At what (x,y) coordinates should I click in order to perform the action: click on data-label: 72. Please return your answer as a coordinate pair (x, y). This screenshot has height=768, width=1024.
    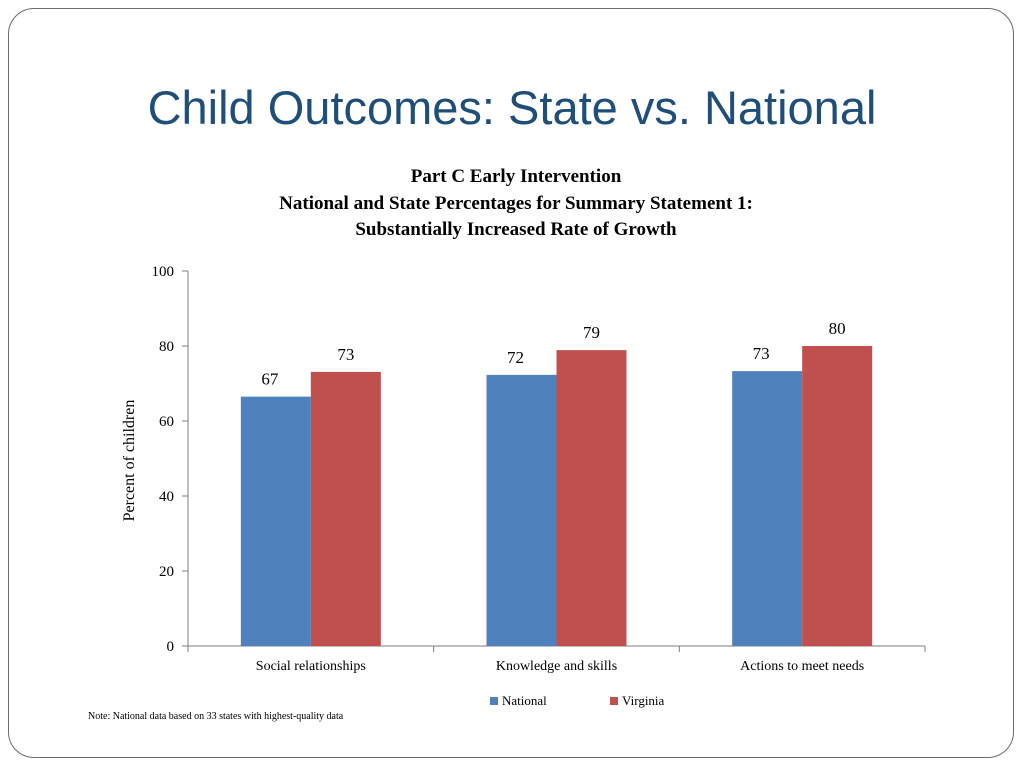
    Looking at the image, I should click on (515, 357).